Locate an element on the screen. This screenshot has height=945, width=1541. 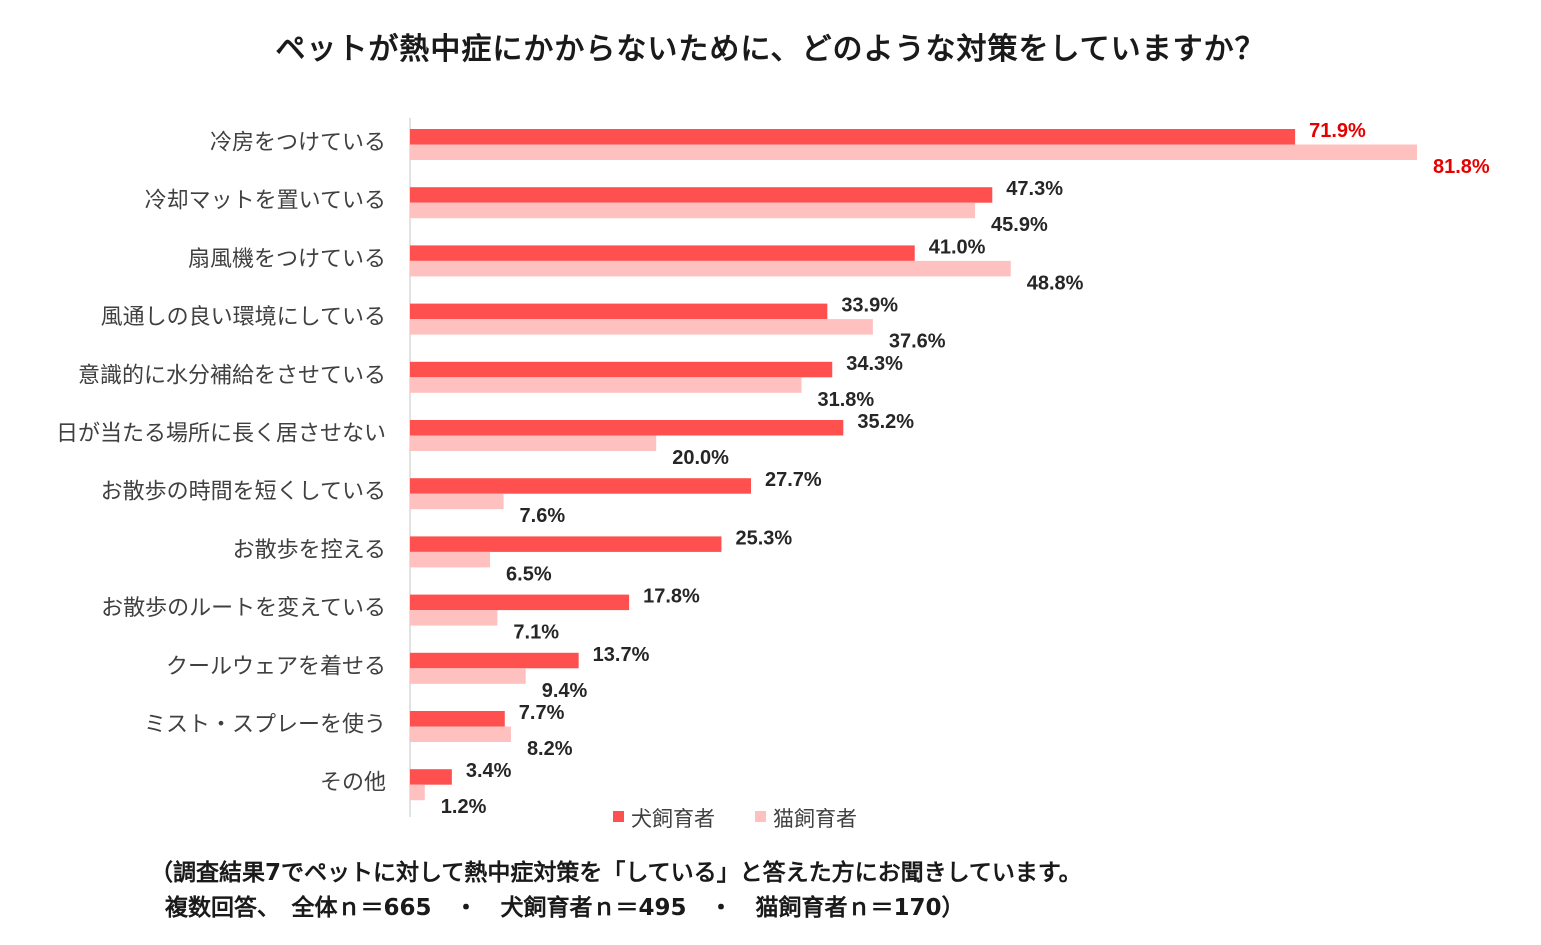
legend-swatch-cat is located at coordinates (760, 816).